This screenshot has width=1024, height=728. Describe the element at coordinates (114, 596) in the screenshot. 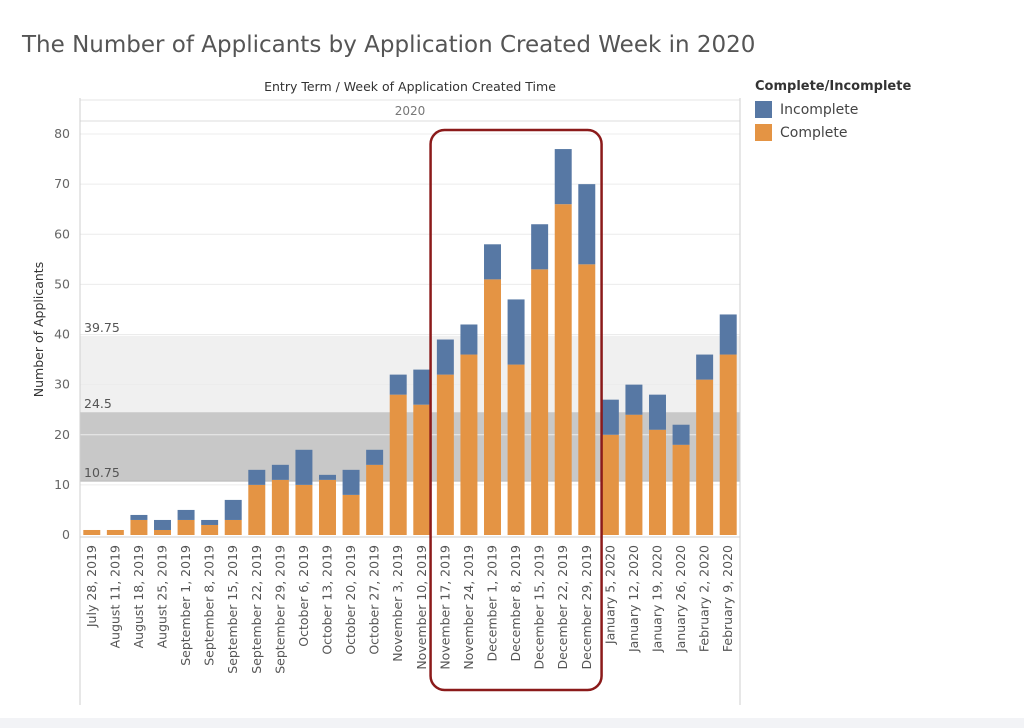

I see `x-tick-label-1: August 11, 2019` at that location.